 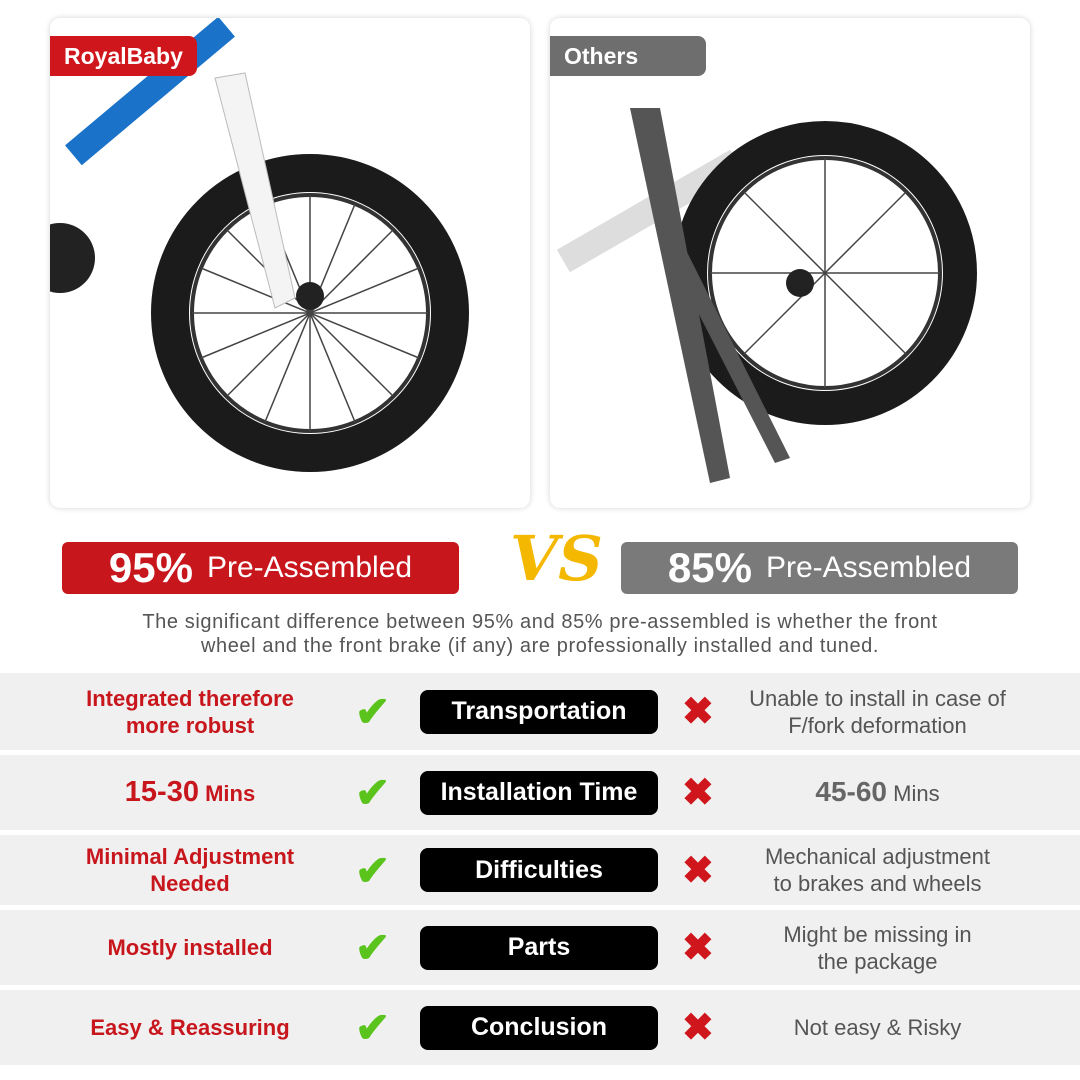 I want to click on others-value: Might be missing in the package, so click(x=877, y=947).